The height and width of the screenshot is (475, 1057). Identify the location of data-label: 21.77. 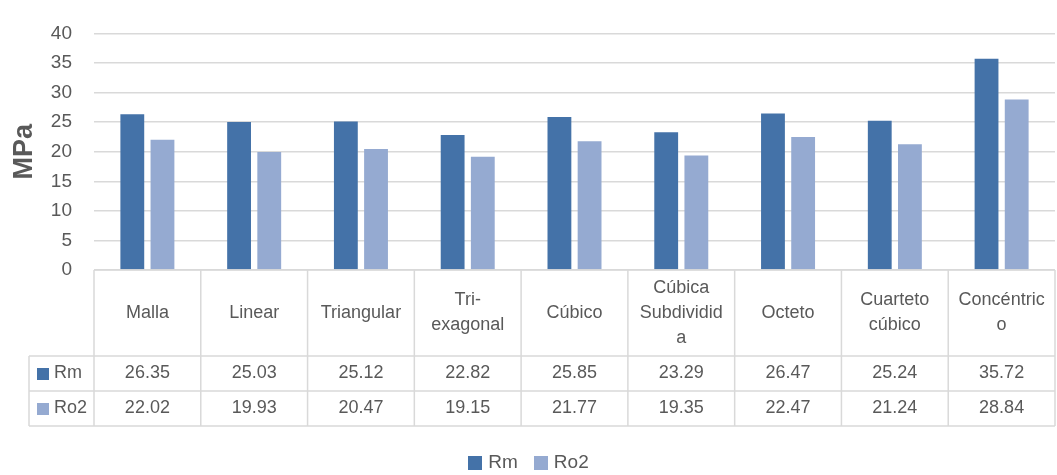
(574, 407).